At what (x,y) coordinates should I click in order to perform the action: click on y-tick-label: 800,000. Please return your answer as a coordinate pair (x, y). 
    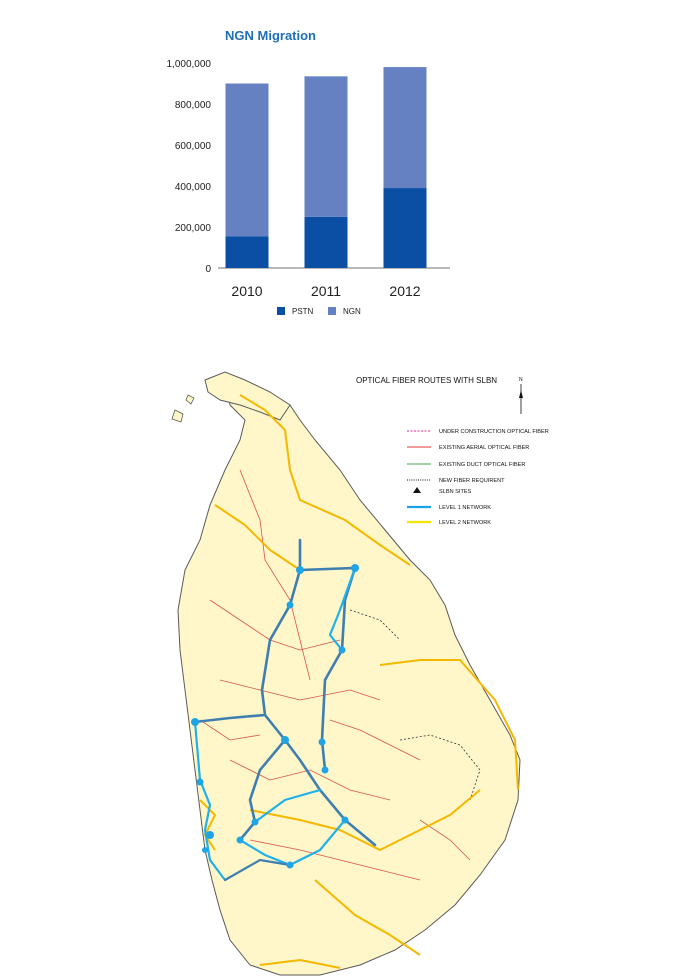
    Looking at the image, I should click on (193, 105).